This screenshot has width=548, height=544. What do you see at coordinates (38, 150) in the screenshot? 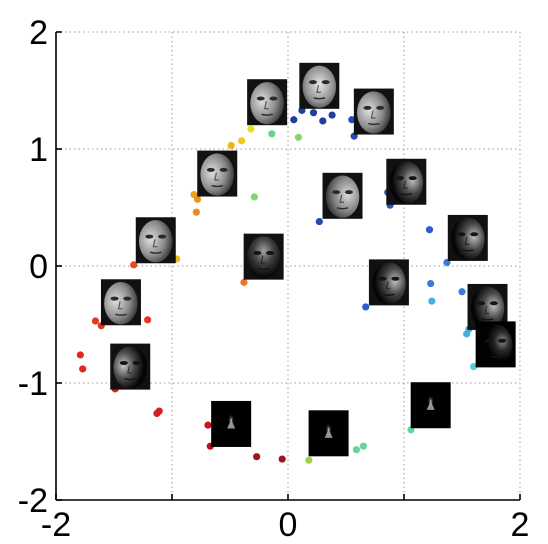
I see `y-tick-label: 1` at bounding box center [38, 150].